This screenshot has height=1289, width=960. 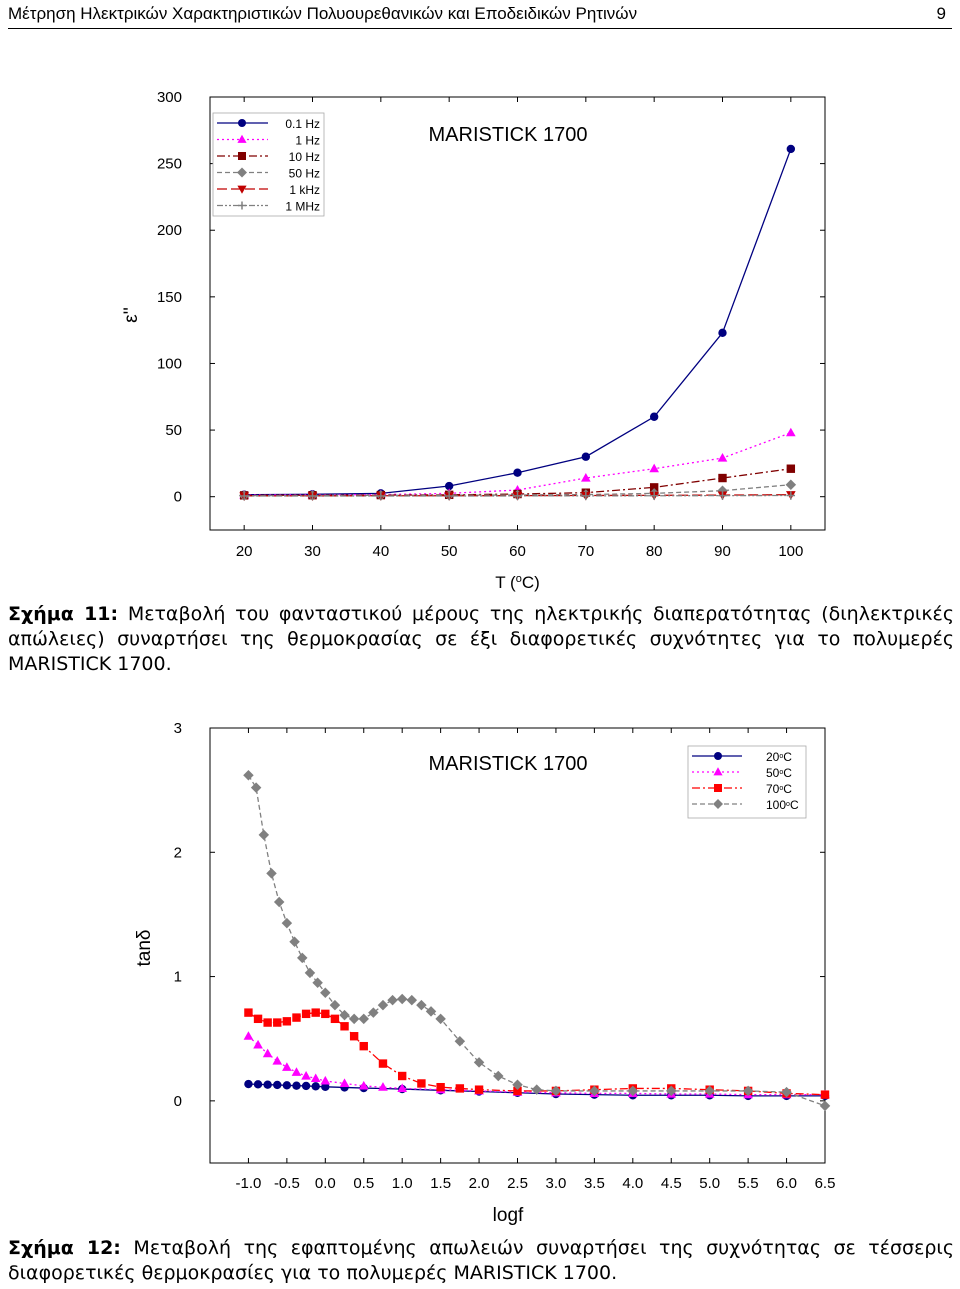 What do you see at coordinates (747, 782) in the screenshot?
I see `legend-box` at bounding box center [747, 782].